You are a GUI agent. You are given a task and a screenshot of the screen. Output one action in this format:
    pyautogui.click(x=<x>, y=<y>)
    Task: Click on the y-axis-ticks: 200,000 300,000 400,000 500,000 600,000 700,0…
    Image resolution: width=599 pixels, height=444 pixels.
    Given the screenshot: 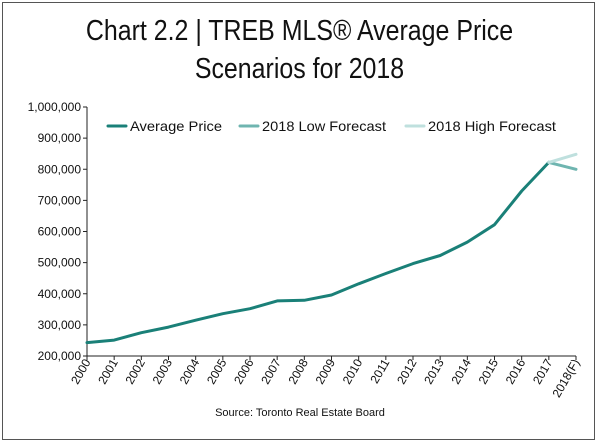 What is the action you would take?
    pyautogui.click(x=57, y=231)
    